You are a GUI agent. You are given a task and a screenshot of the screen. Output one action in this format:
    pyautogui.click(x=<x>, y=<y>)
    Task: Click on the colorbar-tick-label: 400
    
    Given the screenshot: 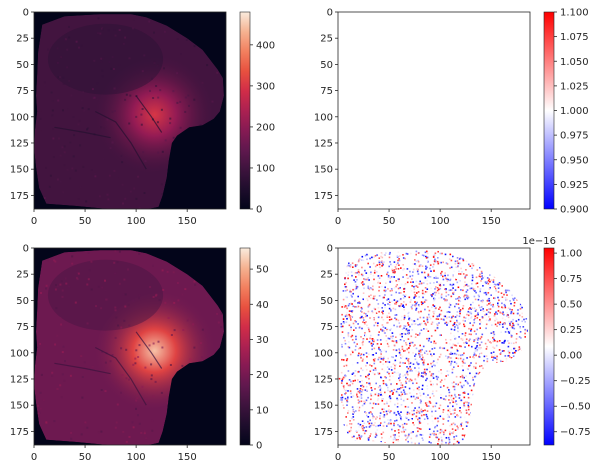 What is the action you would take?
    pyautogui.click(x=265, y=45)
    